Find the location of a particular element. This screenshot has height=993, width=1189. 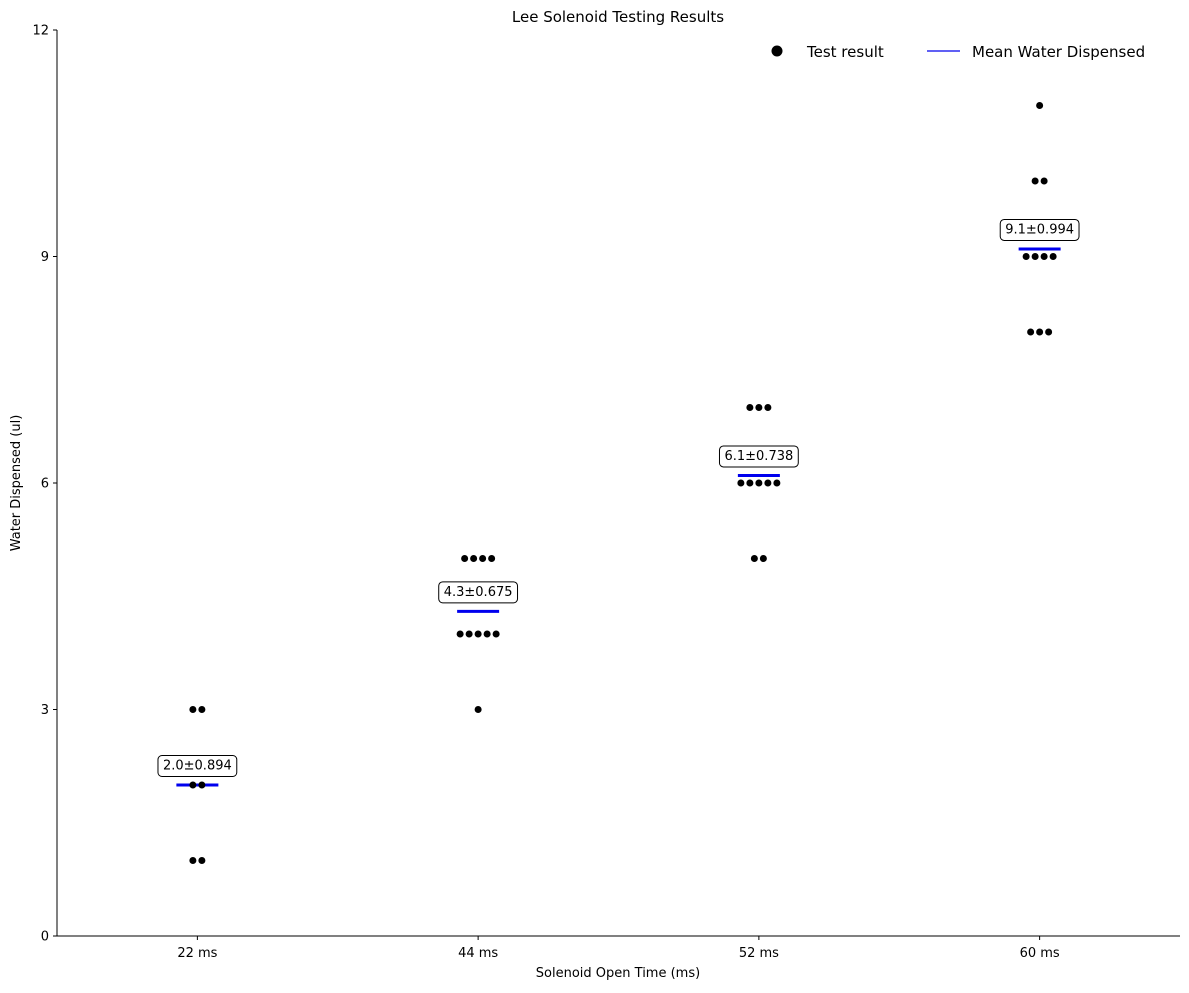

chart-title: Lee Solenoid Testing Results is located at coordinates (618, 17).